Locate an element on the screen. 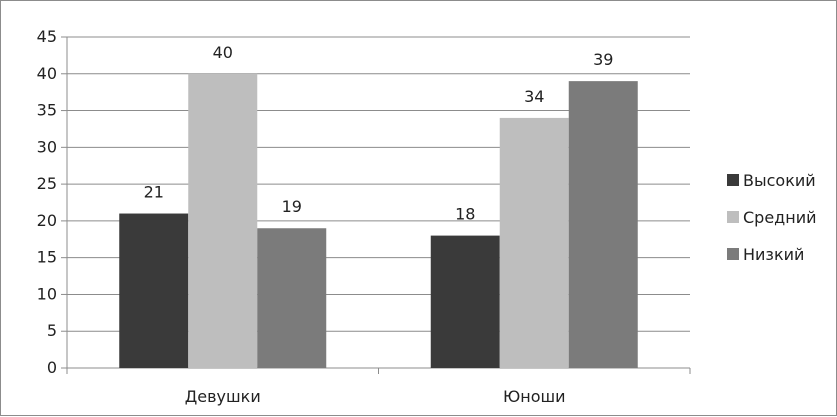 The height and width of the screenshot is (417, 837). data-label: 40 is located at coordinates (223, 52).